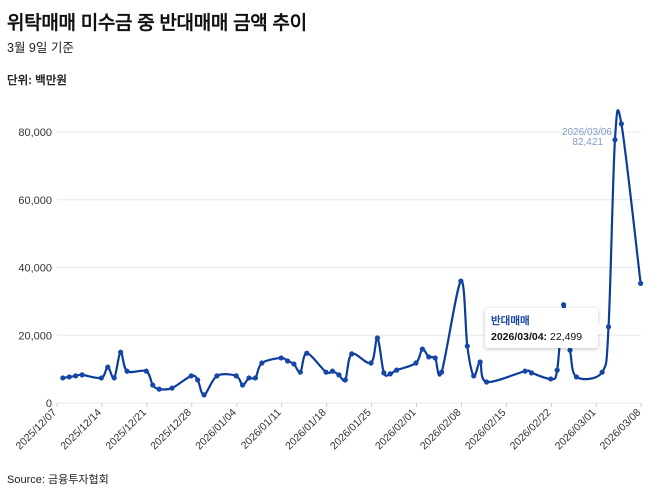  I want to click on x-tick-label: 2025/12/07, so click(36, 430).